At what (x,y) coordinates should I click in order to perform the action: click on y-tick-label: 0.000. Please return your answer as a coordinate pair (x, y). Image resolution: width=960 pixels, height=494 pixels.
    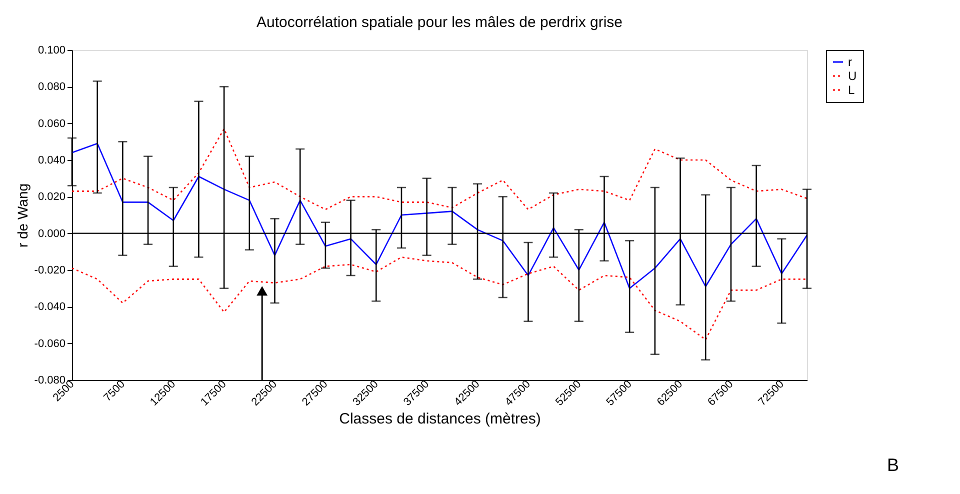
    Looking at the image, I should click on (52, 234).